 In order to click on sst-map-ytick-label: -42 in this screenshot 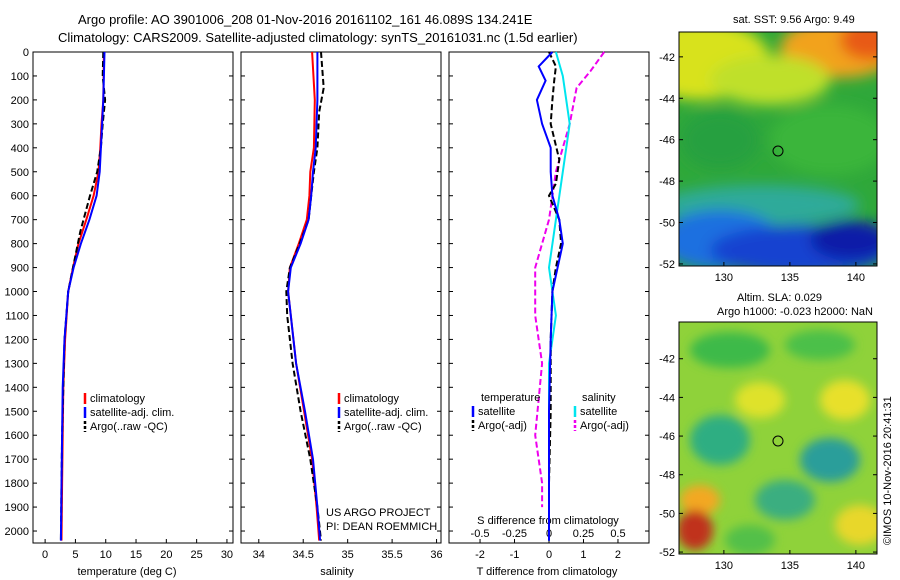, I will do `click(667, 58)`.